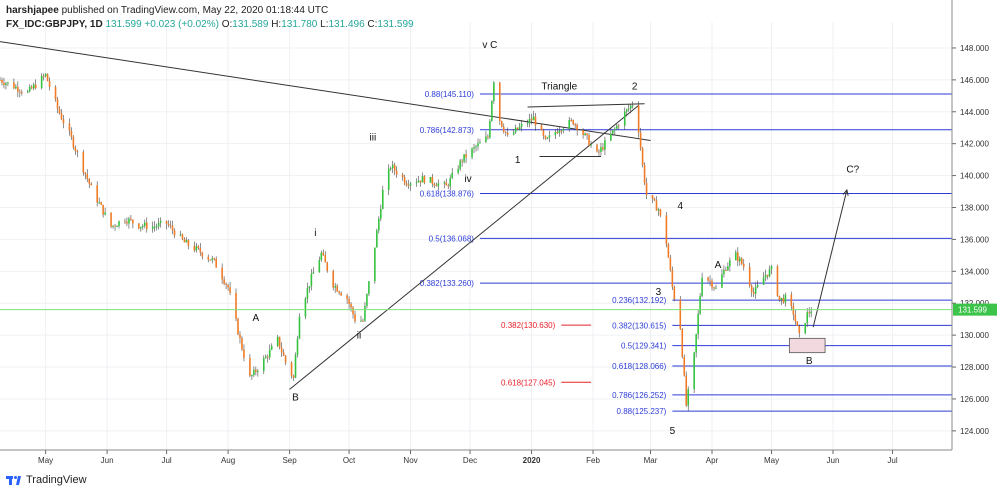 This screenshot has height=492, width=1000. I want to click on wave-label: B, so click(809, 361).